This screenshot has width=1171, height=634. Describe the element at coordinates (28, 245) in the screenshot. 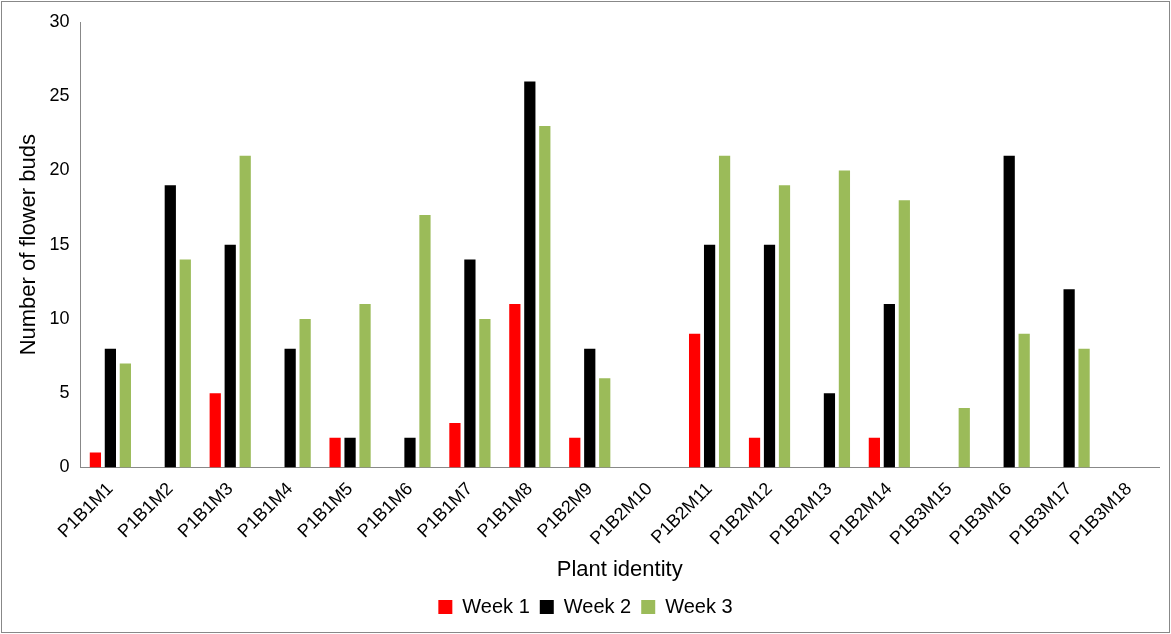

I see `y-axis-title: Number of flower buds` at that location.